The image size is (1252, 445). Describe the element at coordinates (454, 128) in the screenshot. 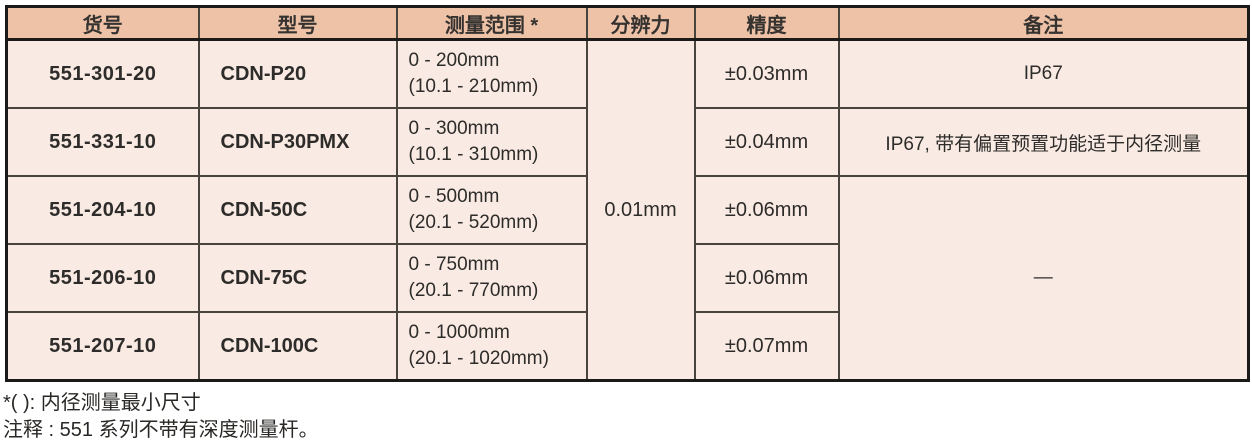

I see `range-line1: 0 - 300mm` at that location.